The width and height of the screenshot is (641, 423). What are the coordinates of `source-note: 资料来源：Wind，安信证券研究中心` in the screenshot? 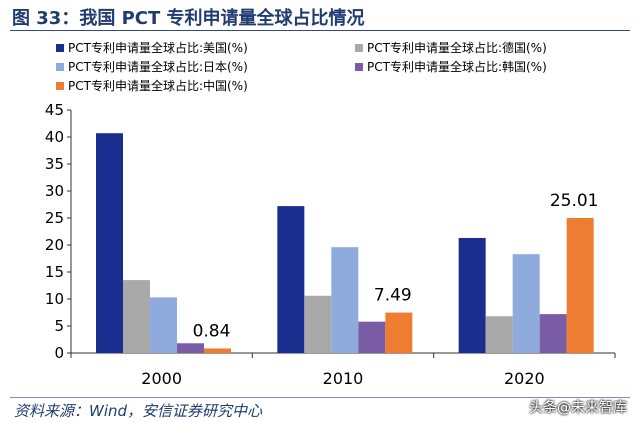 It's located at (138, 411).